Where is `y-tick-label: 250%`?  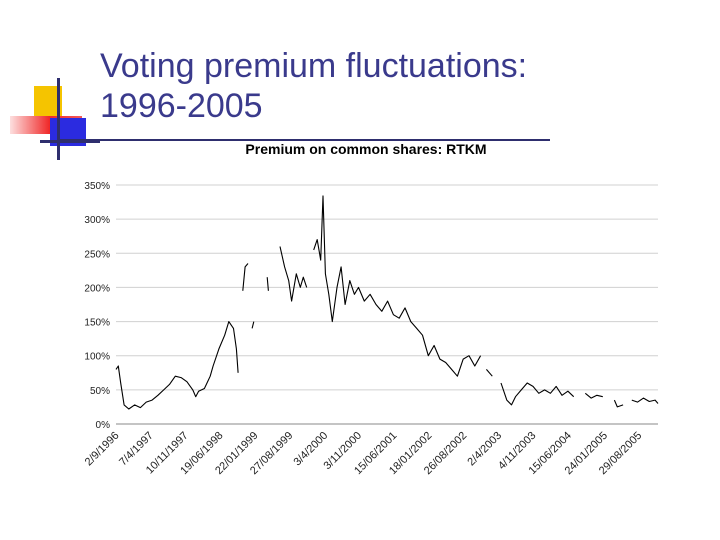 y-tick-label: 250% is located at coordinates (97, 254).